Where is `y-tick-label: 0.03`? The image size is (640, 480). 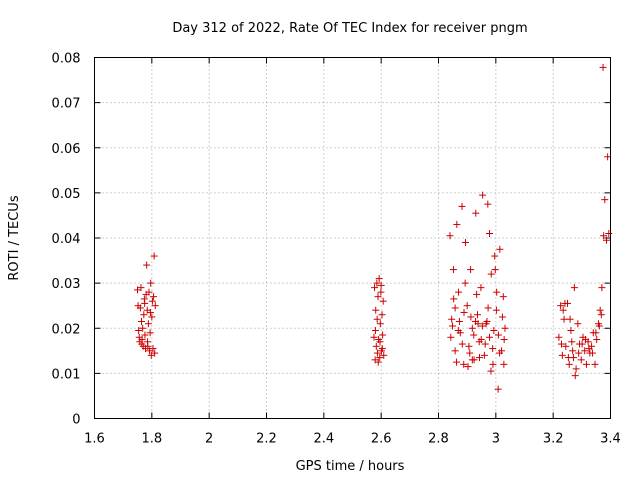
y-tick-label: 0.03 is located at coordinates (66, 284).